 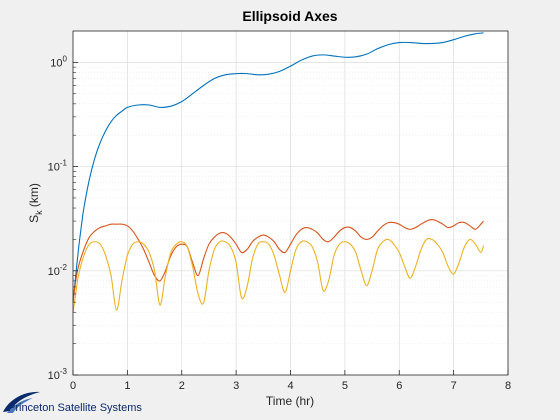 What do you see at coordinates (73, 386) in the screenshot?
I see `x-tick-label: 0` at bounding box center [73, 386].